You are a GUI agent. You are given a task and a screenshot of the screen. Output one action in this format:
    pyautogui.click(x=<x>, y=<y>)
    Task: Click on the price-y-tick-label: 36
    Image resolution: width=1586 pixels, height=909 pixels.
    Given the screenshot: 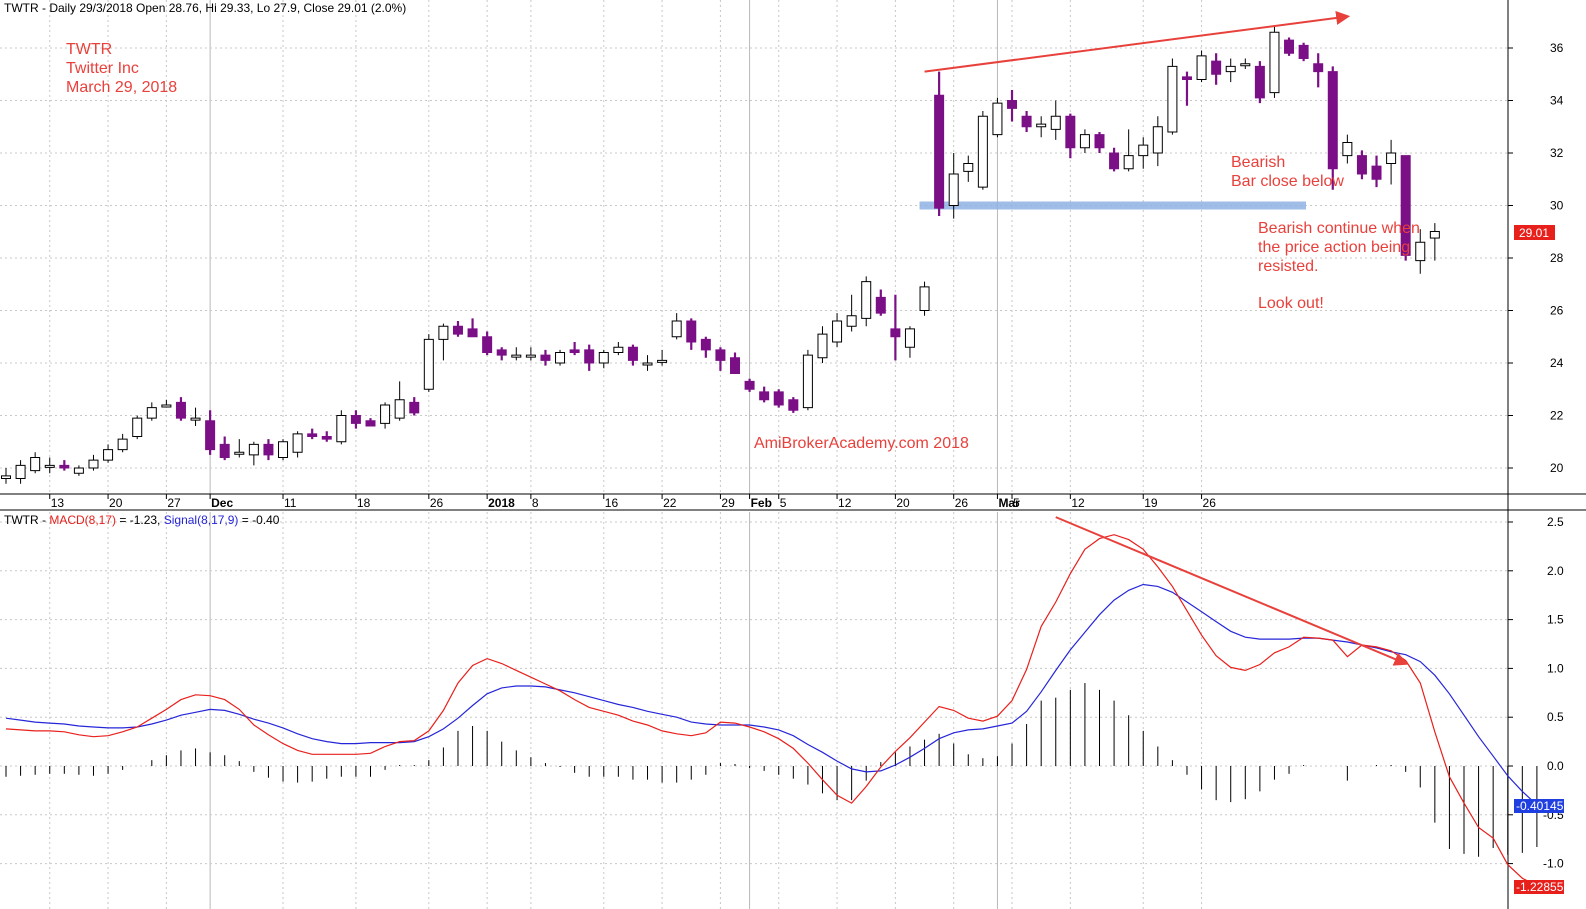 What is the action you would take?
    pyautogui.click(x=1557, y=48)
    